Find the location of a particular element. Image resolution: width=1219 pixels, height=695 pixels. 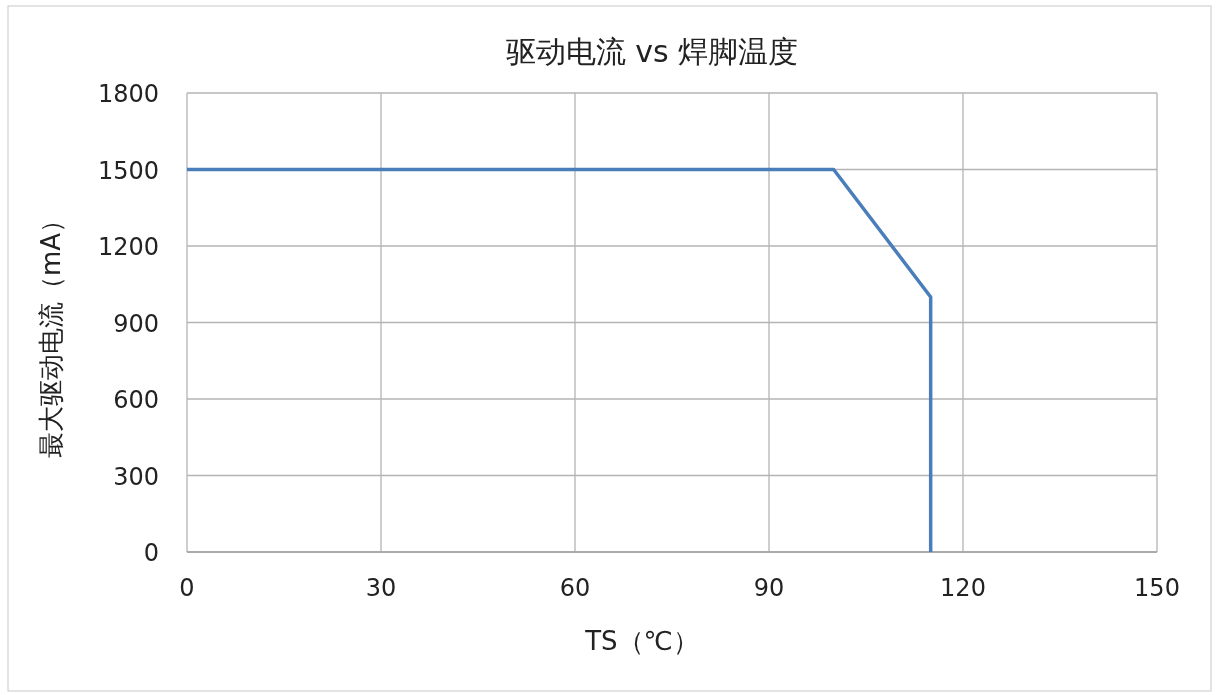

x-tick-label: 60 is located at coordinates (575, 588).